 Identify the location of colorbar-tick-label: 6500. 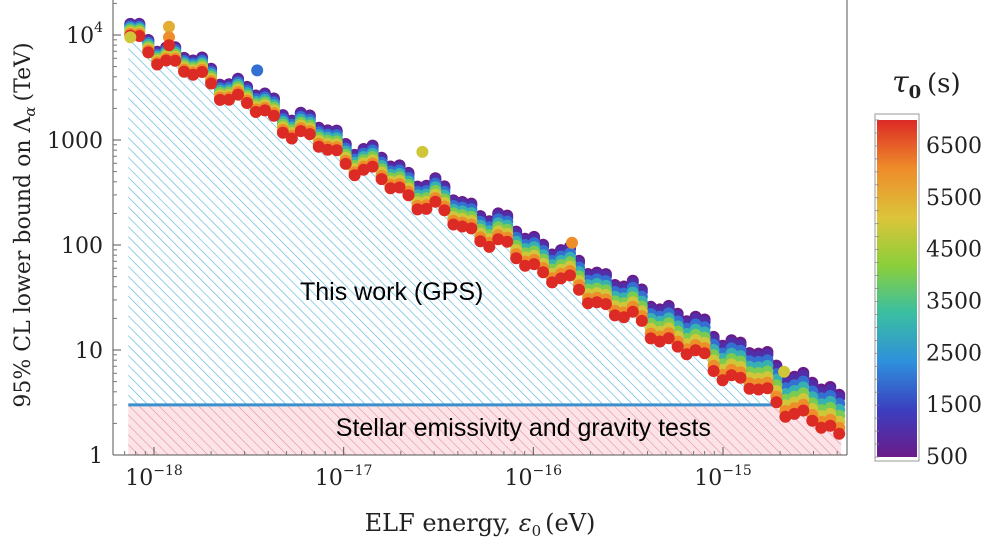
(954, 146).